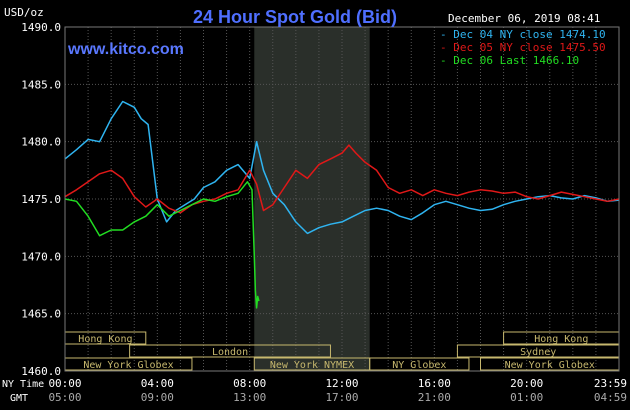  What do you see at coordinates (526, 383) in the screenshot?
I see `x-tick-label-ny: 20:00` at bounding box center [526, 383].